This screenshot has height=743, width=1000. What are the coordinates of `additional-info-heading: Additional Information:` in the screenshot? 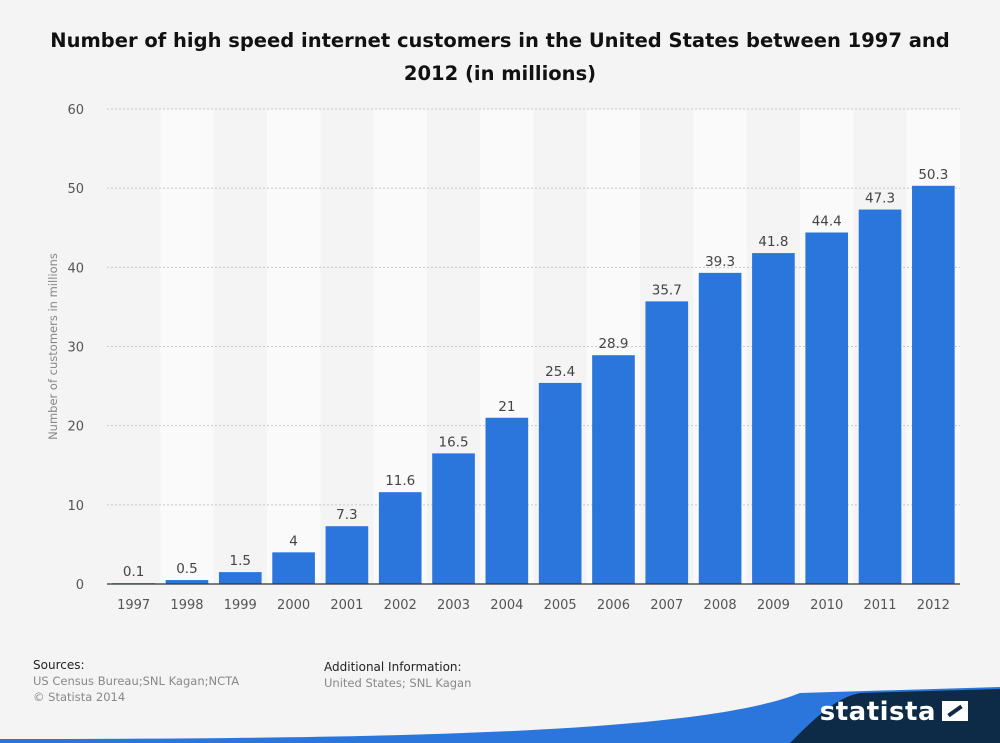 It's located at (393, 667).